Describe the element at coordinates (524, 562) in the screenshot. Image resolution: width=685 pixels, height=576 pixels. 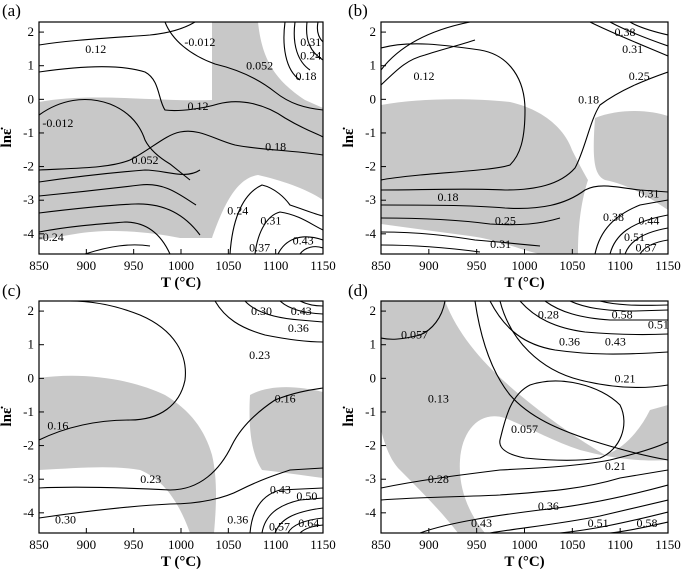
I see `x-axis-title: T (°C)` at that location.